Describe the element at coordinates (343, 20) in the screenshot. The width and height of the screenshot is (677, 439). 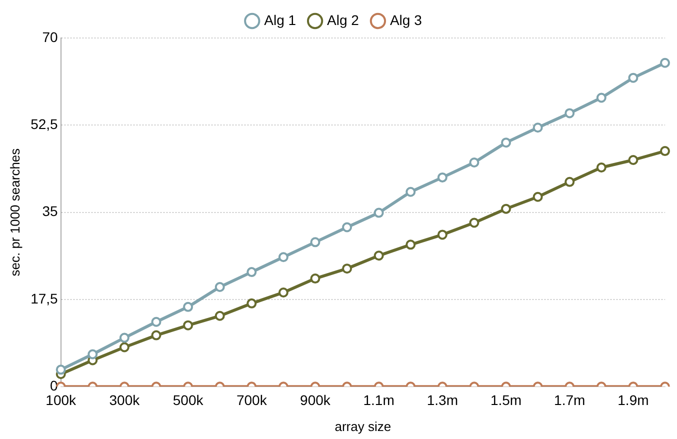
I see `legend-label: Alg 2` at that location.